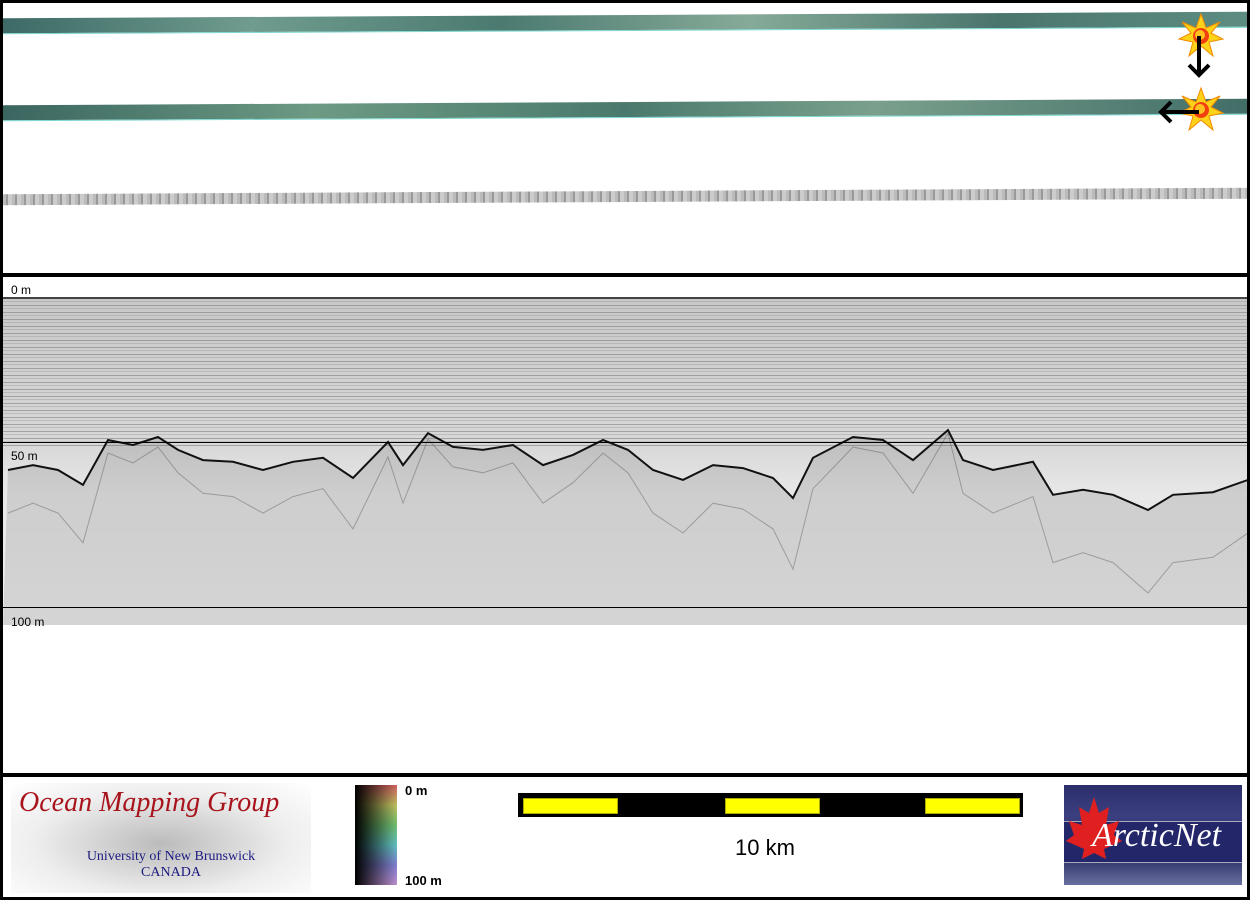  Describe the element at coordinates (1157, 835) in the screenshot. I see `arcticnet-logo-text: ArcticNet` at that location.